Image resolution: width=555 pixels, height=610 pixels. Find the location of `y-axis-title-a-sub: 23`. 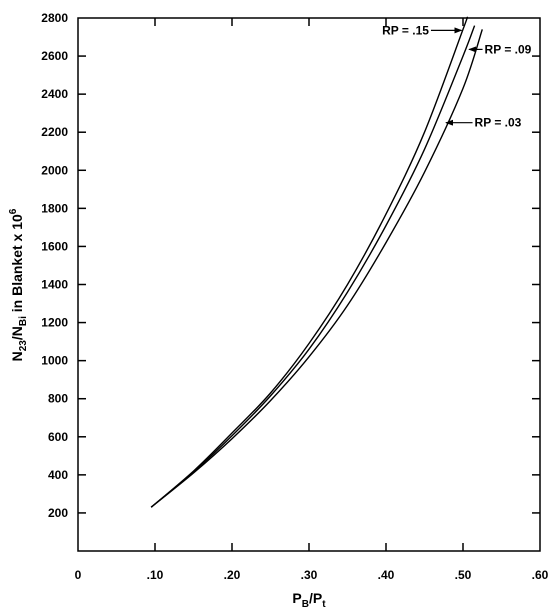

y-axis-title-a-sub: 23 is located at coordinates (23, 346).